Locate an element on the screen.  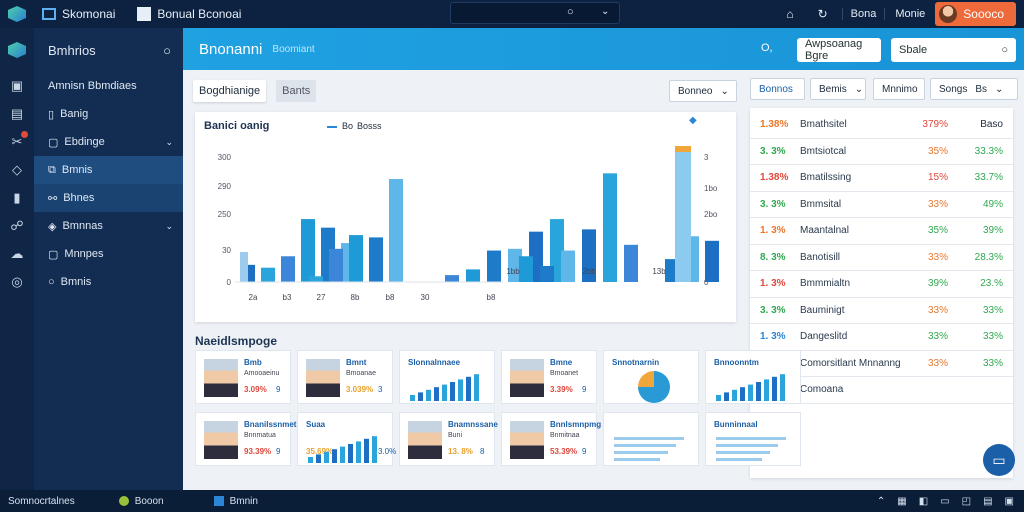
filter-3: Songs Bs ⌄ is located at coordinates (974, 89).